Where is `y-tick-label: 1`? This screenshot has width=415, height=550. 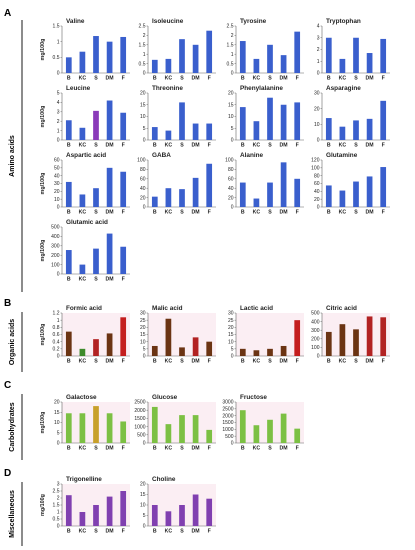
y-tick-label: 1 is located at coordinates (232, 55).